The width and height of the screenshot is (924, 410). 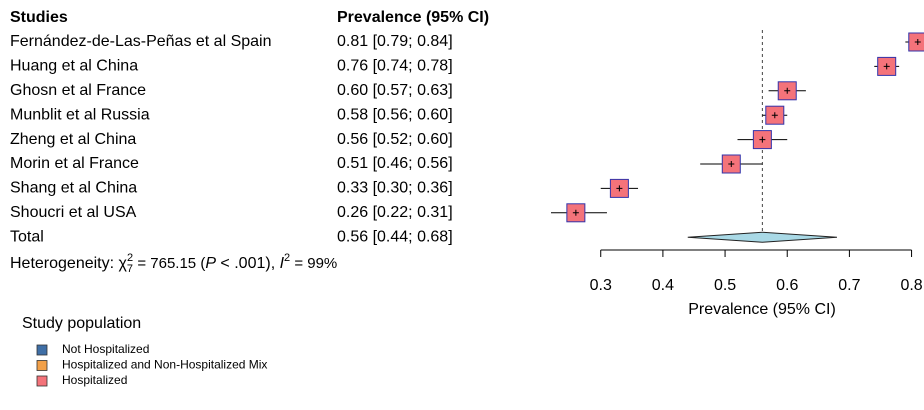 I want to click on x-tick-label: 0.3, so click(x=601, y=285).